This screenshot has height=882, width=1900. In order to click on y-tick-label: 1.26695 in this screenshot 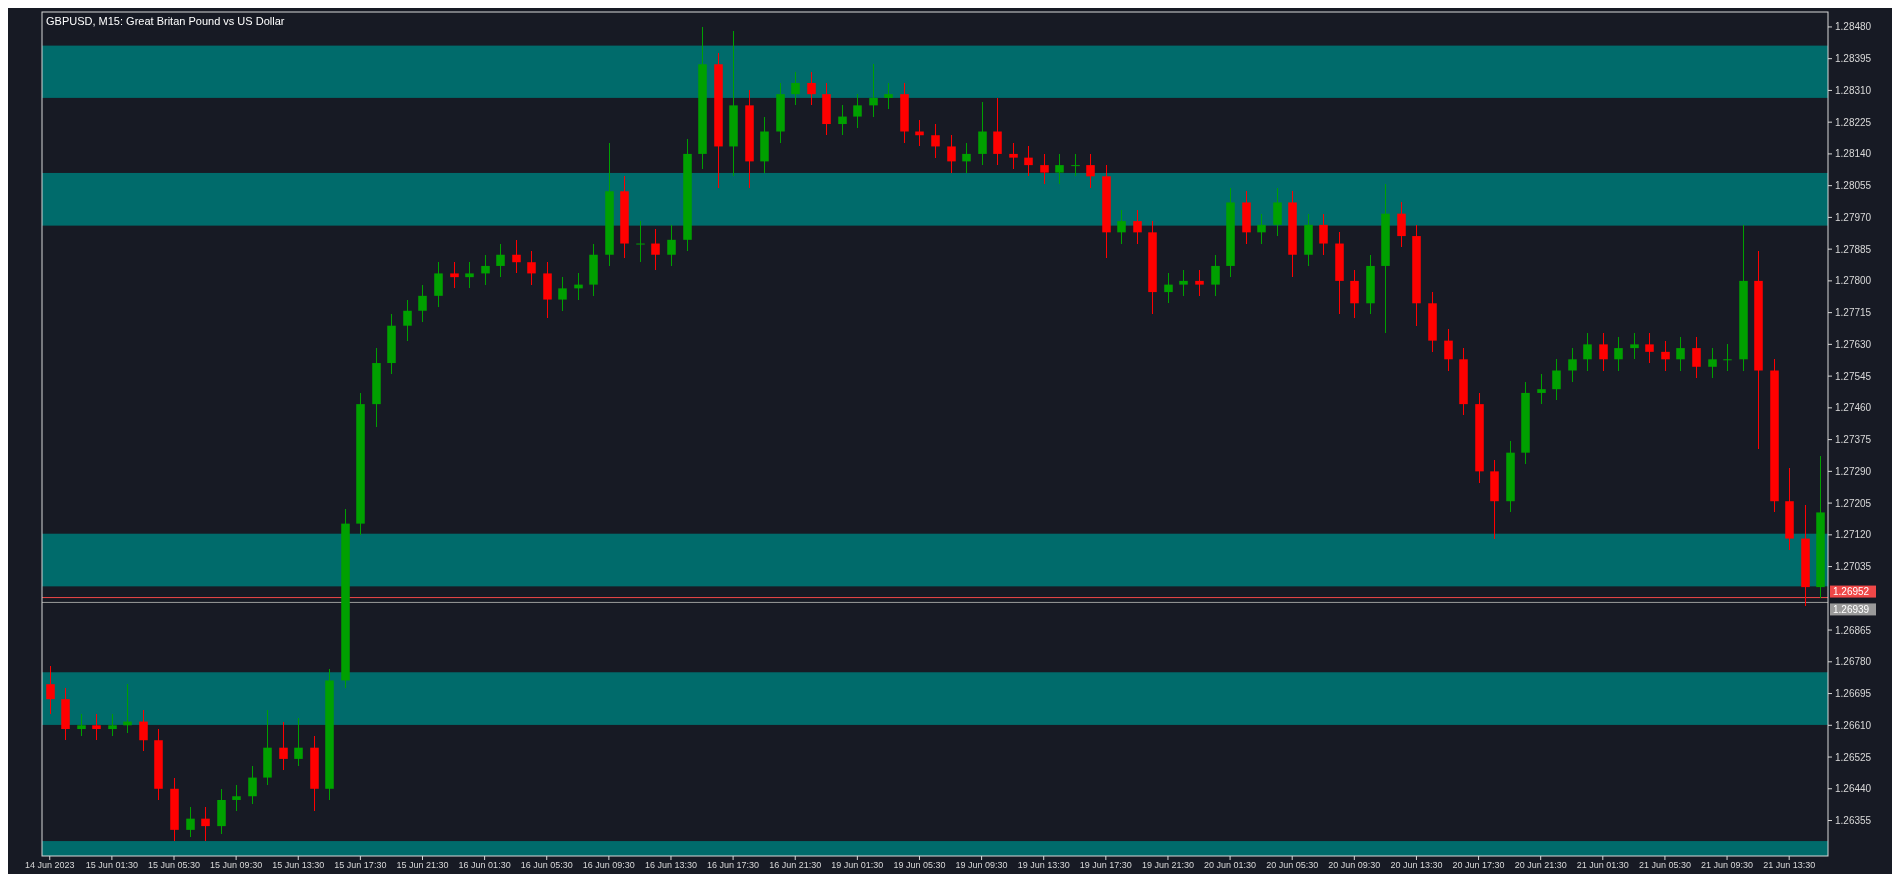, I will do `click(1853, 694)`.